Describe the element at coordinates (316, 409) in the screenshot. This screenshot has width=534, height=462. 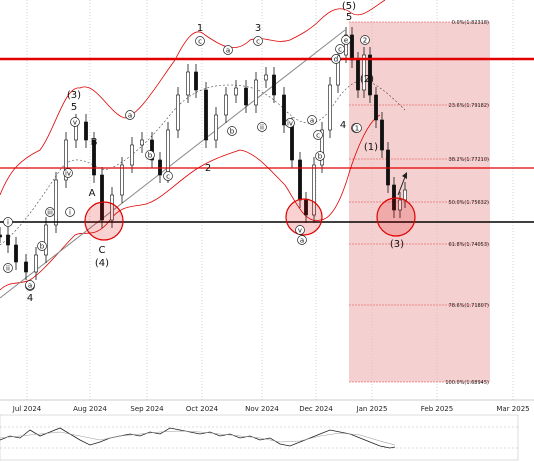
I see `x-tick-label: Dec 2024` at that location.